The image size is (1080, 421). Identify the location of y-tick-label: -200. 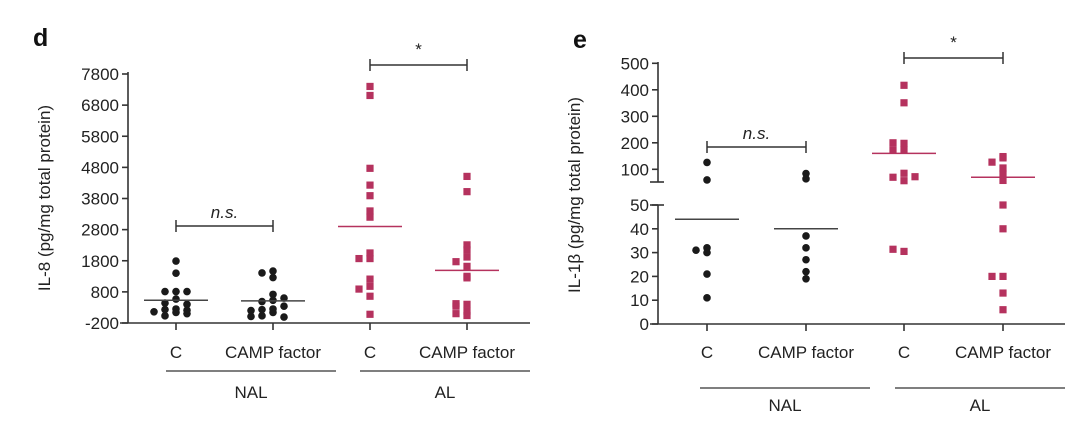
(102, 323).